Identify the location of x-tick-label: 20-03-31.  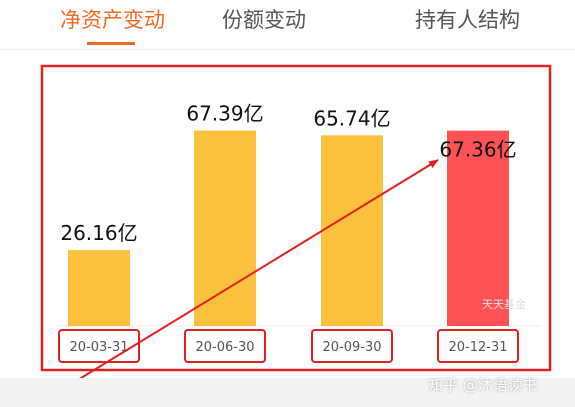
(98, 347).